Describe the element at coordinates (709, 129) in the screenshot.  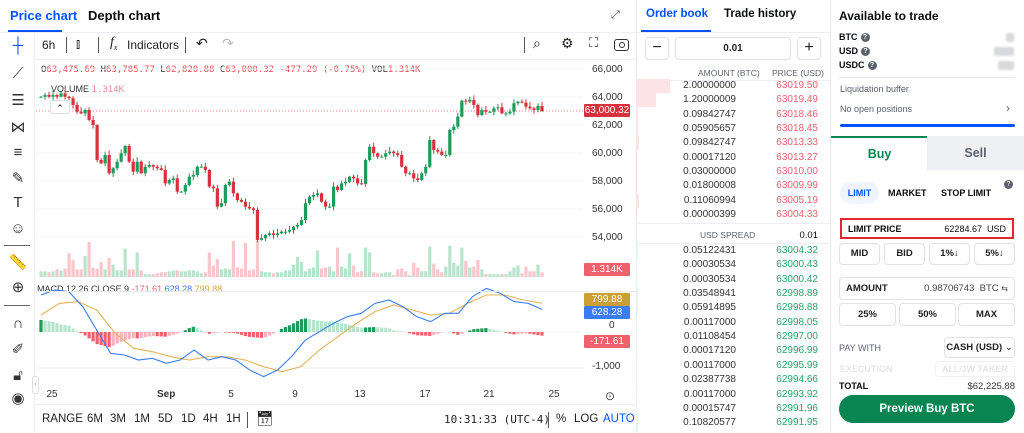
I see `order-amount: 0.05905657` at that location.